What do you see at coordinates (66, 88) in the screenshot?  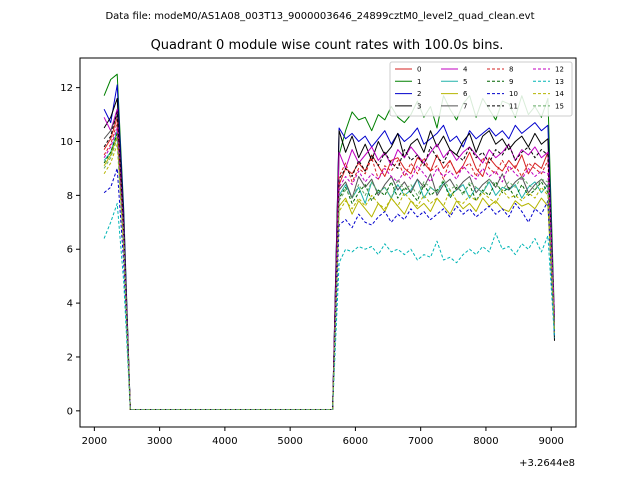 I see `y-tick-label: 12` at bounding box center [66, 88].